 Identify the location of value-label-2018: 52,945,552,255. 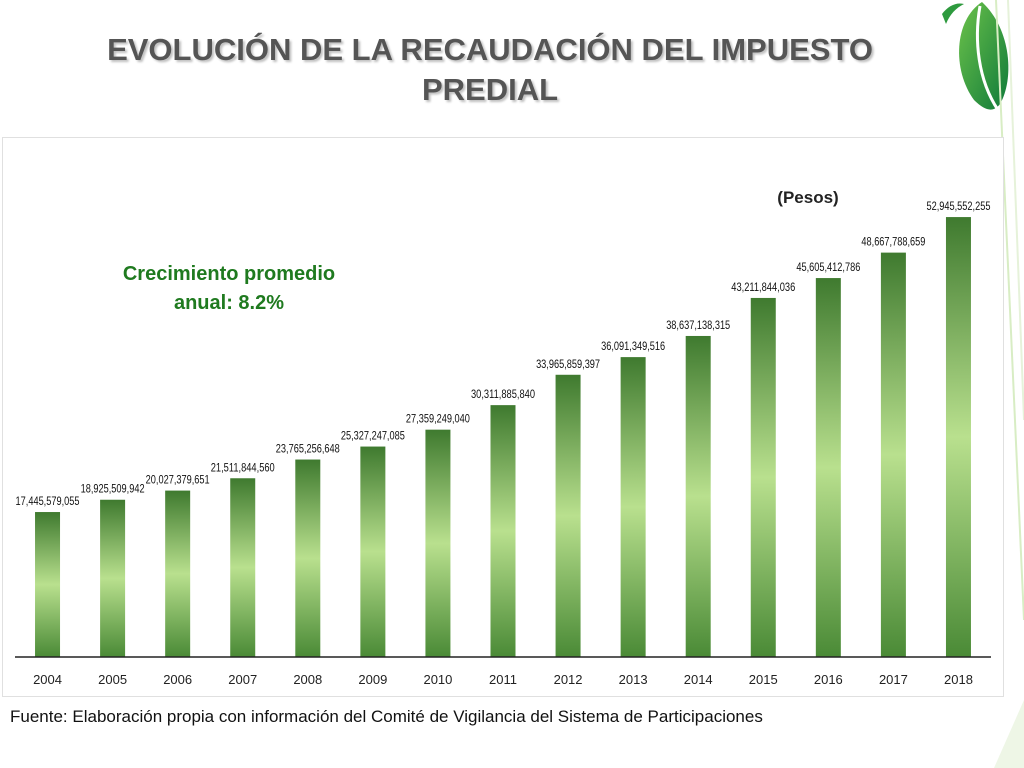
(958, 207).